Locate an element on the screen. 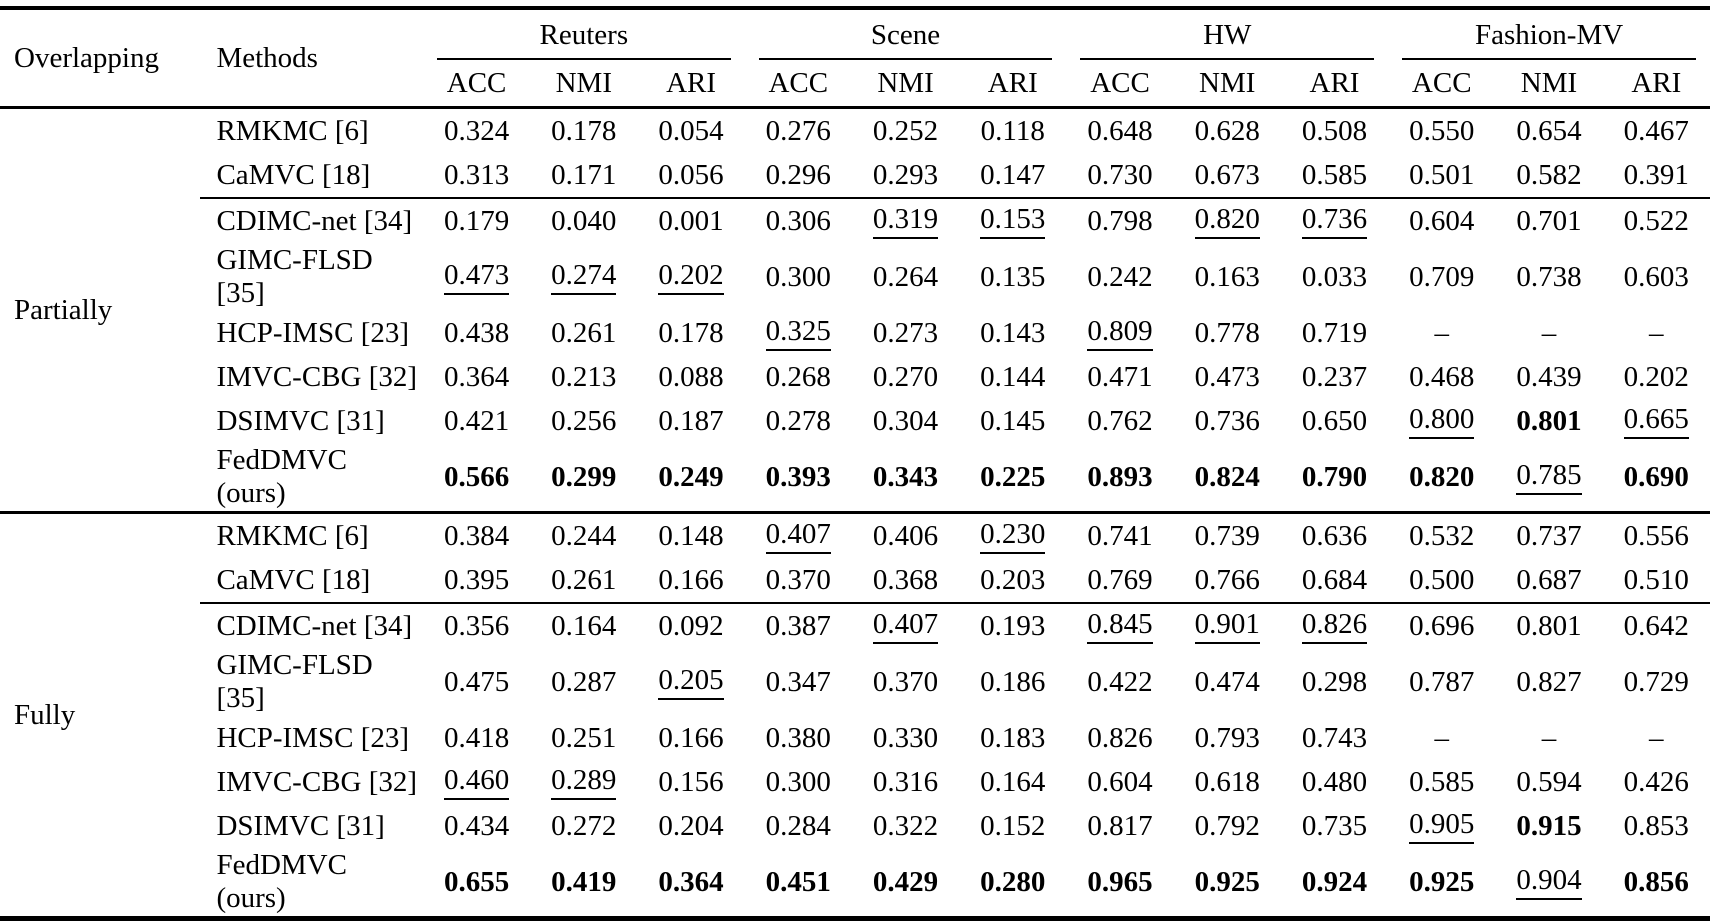 This screenshot has width=1710, height=921. metric-value-cell: 0.306 is located at coordinates (798, 220).